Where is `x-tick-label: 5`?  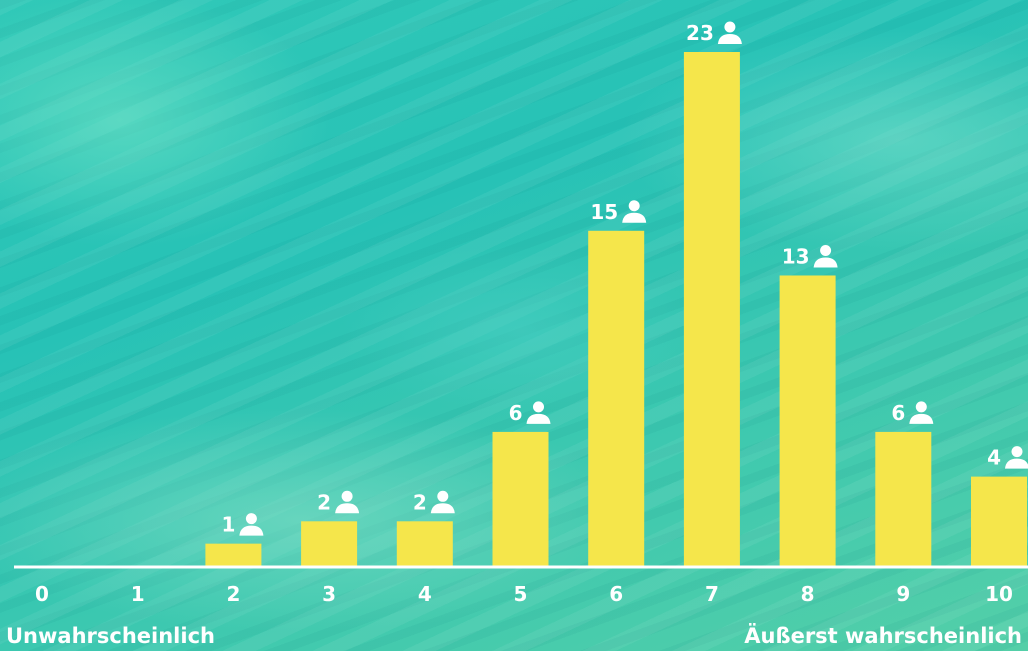
x-tick-label: 5 is located at coordinates (521, 594).